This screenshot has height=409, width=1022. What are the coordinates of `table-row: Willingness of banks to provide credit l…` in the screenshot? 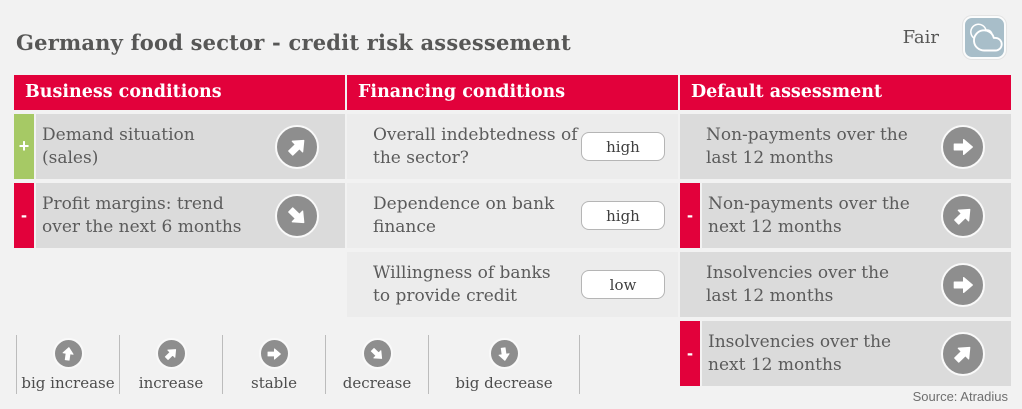 It's located at (512, 284).